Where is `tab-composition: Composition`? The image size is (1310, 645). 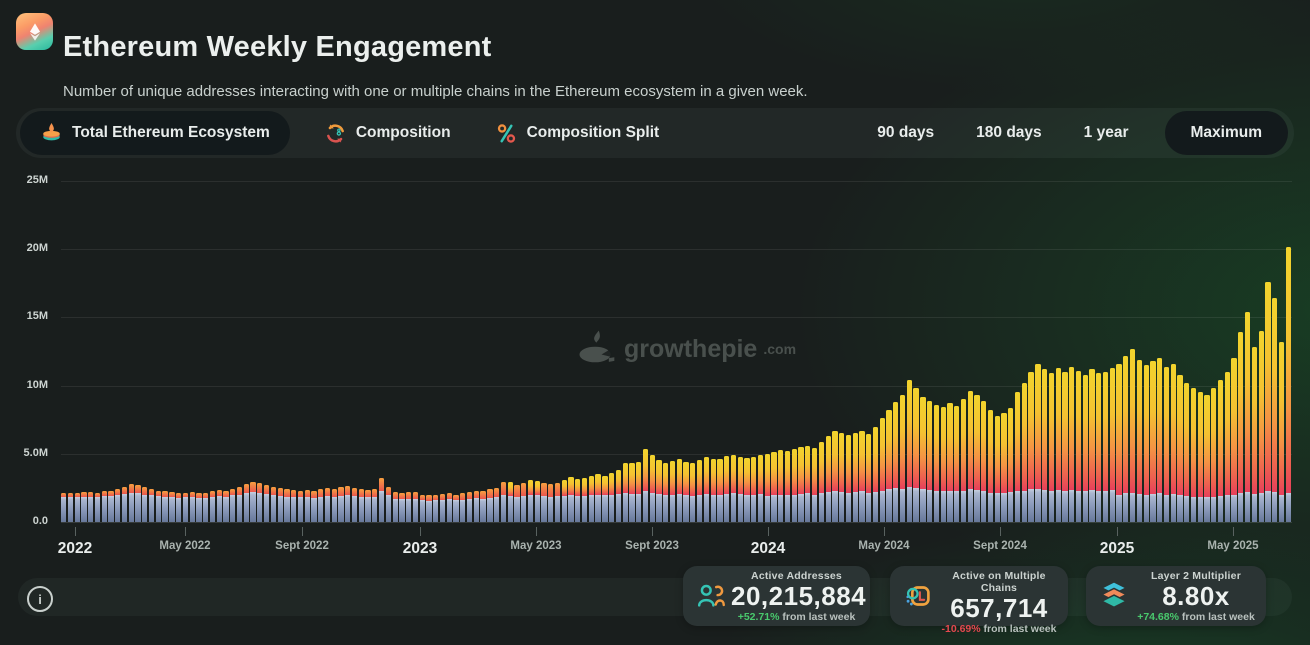
tab-composition: Composition is located at coordinates (387, 133).